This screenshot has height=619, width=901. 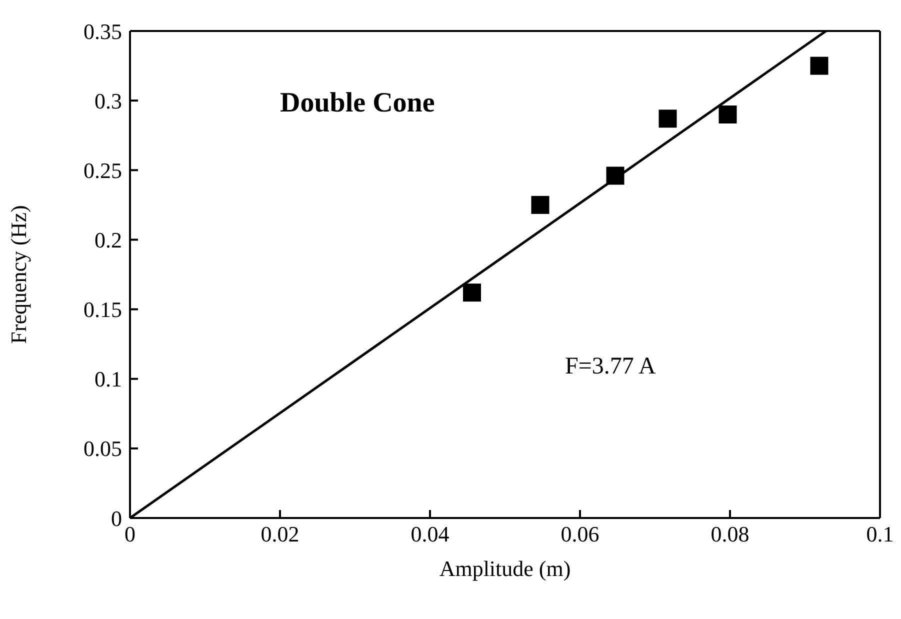 What do you see at coordinates (430, 534) in the screenshot?
I see `x-tick-label: 0.04` at bounding box center [430, 534].